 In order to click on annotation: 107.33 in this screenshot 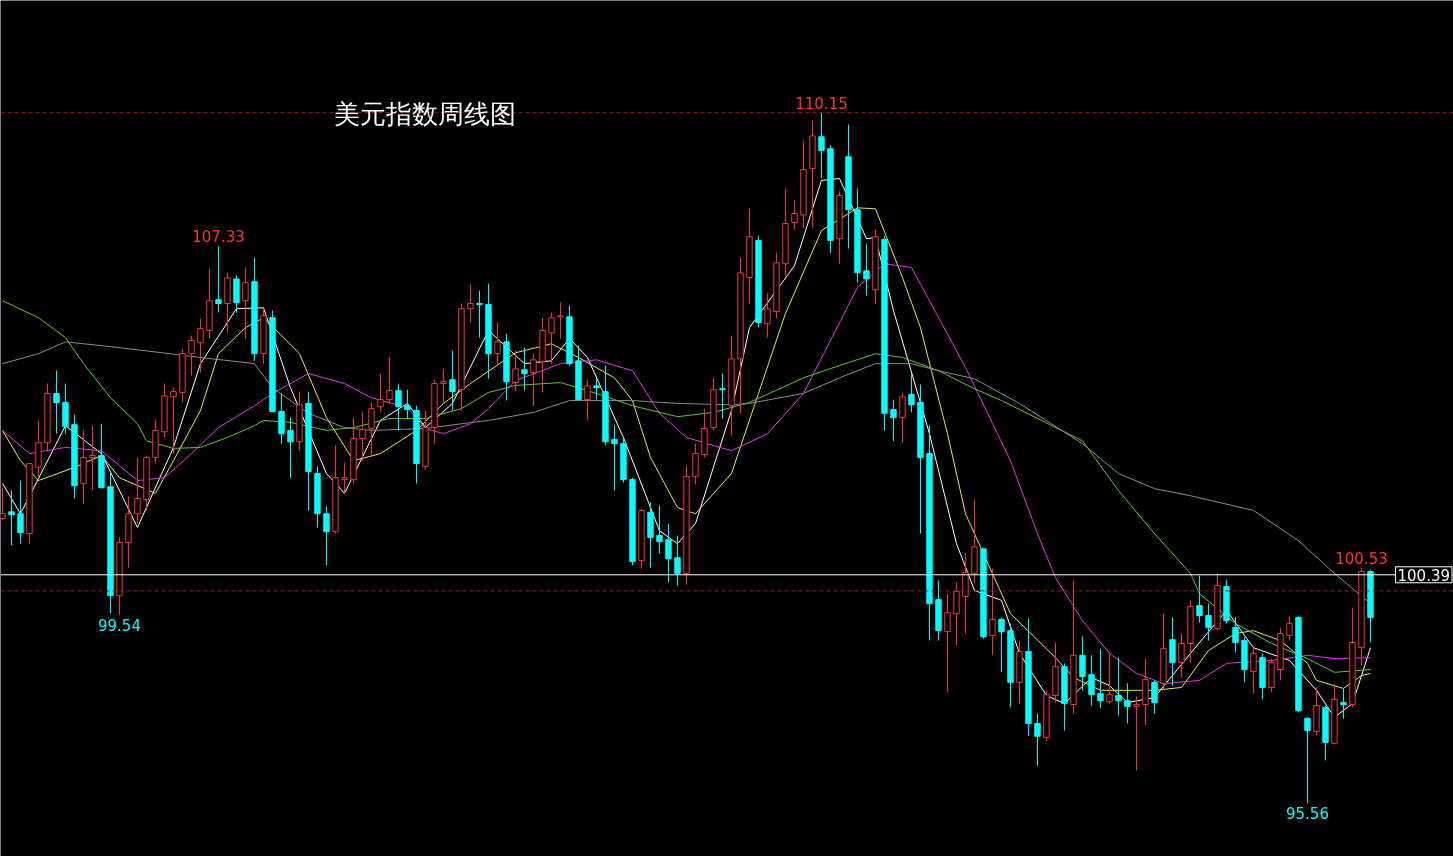, I will do `click(218, 237)`.